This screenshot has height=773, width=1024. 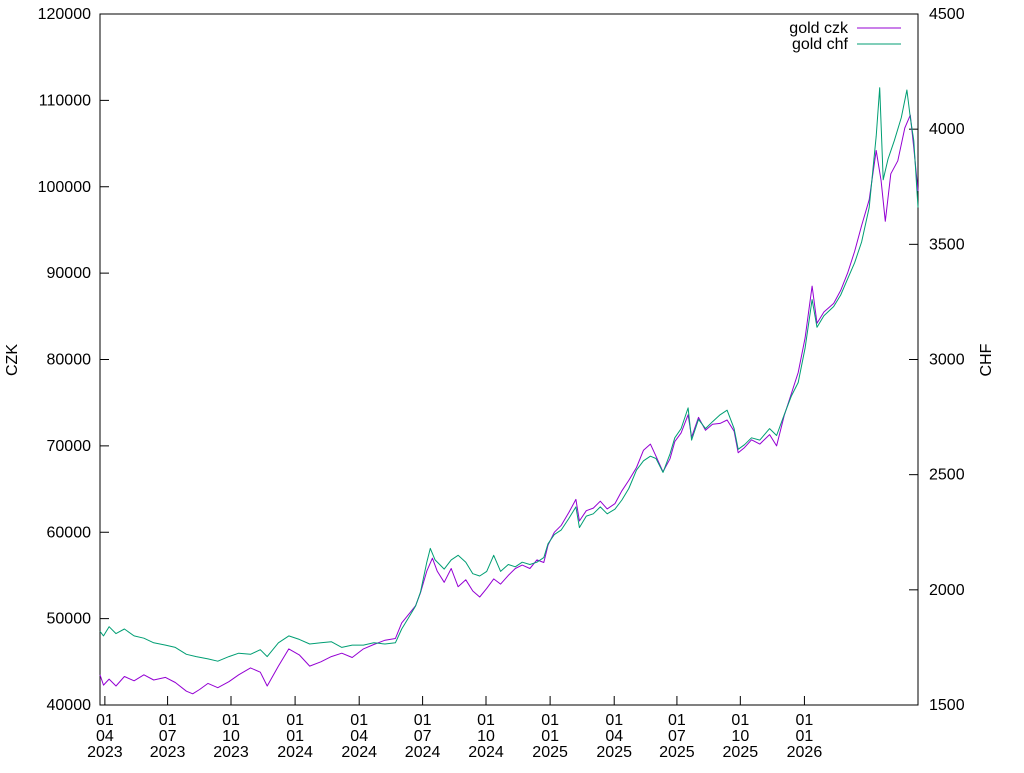 I want to click on x-tick-label-11-0: 01, so click(x=805, y=720).